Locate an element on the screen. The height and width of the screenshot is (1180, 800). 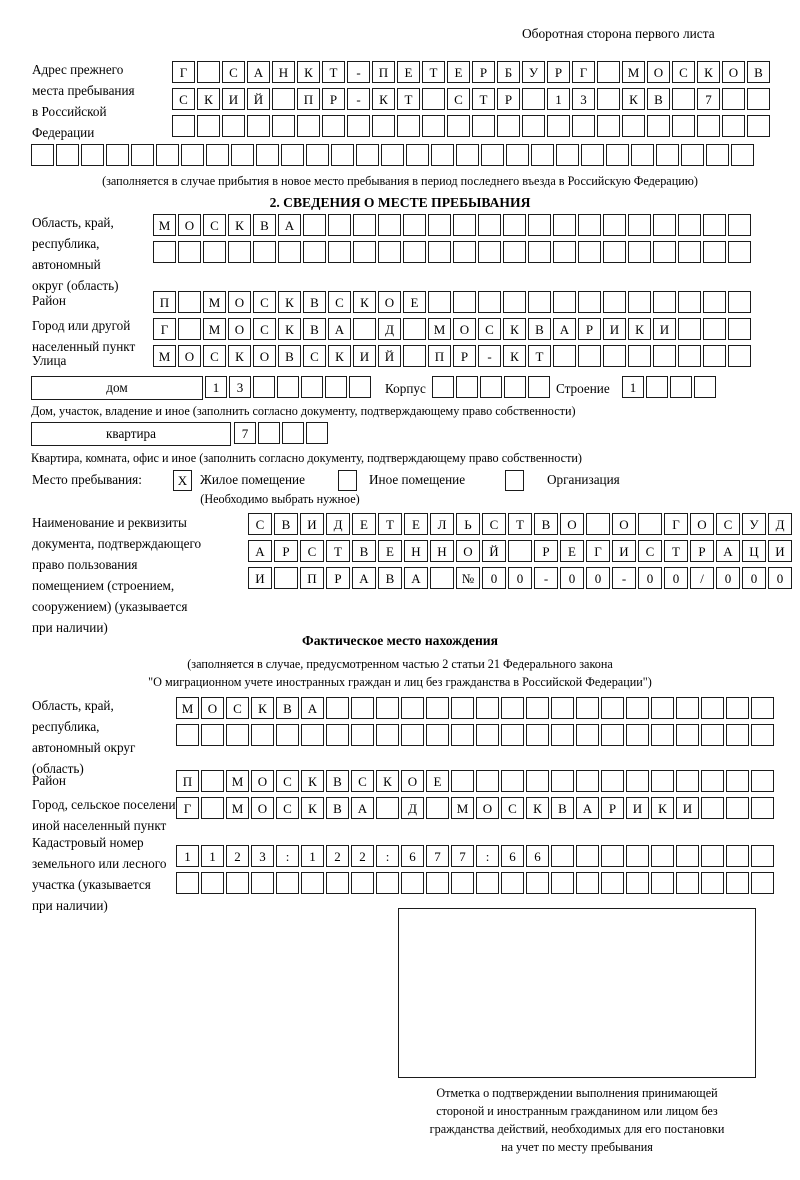
korpus-cells is located at coordinates (492, 387).